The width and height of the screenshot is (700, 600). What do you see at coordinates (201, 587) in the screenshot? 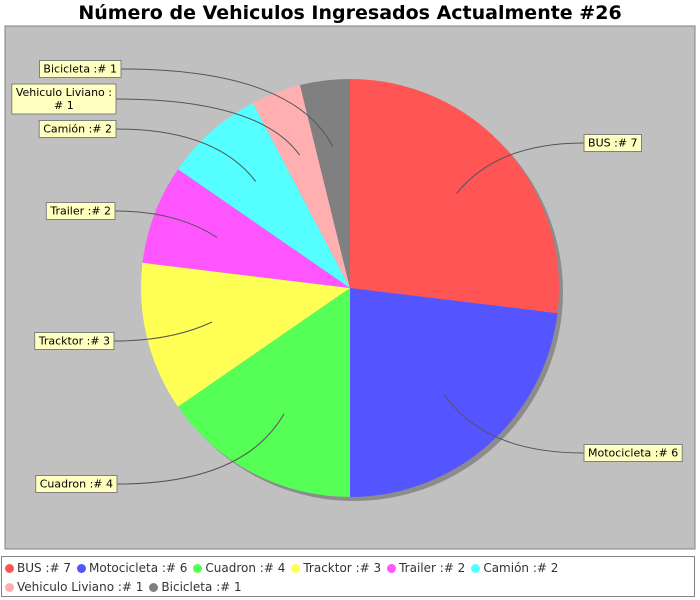
I see `legend-label: Bicicleta :# 1` at bounding box center [201, 587].